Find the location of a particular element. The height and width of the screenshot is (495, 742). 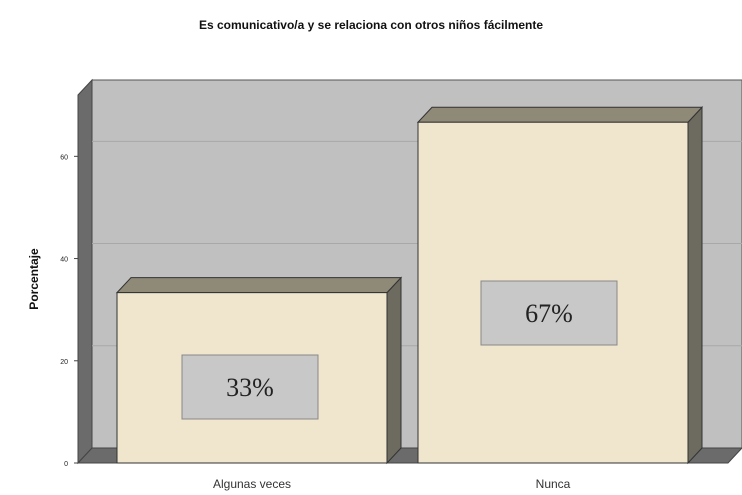

y-tick-label: 60 is located at coordinates (64, 157).